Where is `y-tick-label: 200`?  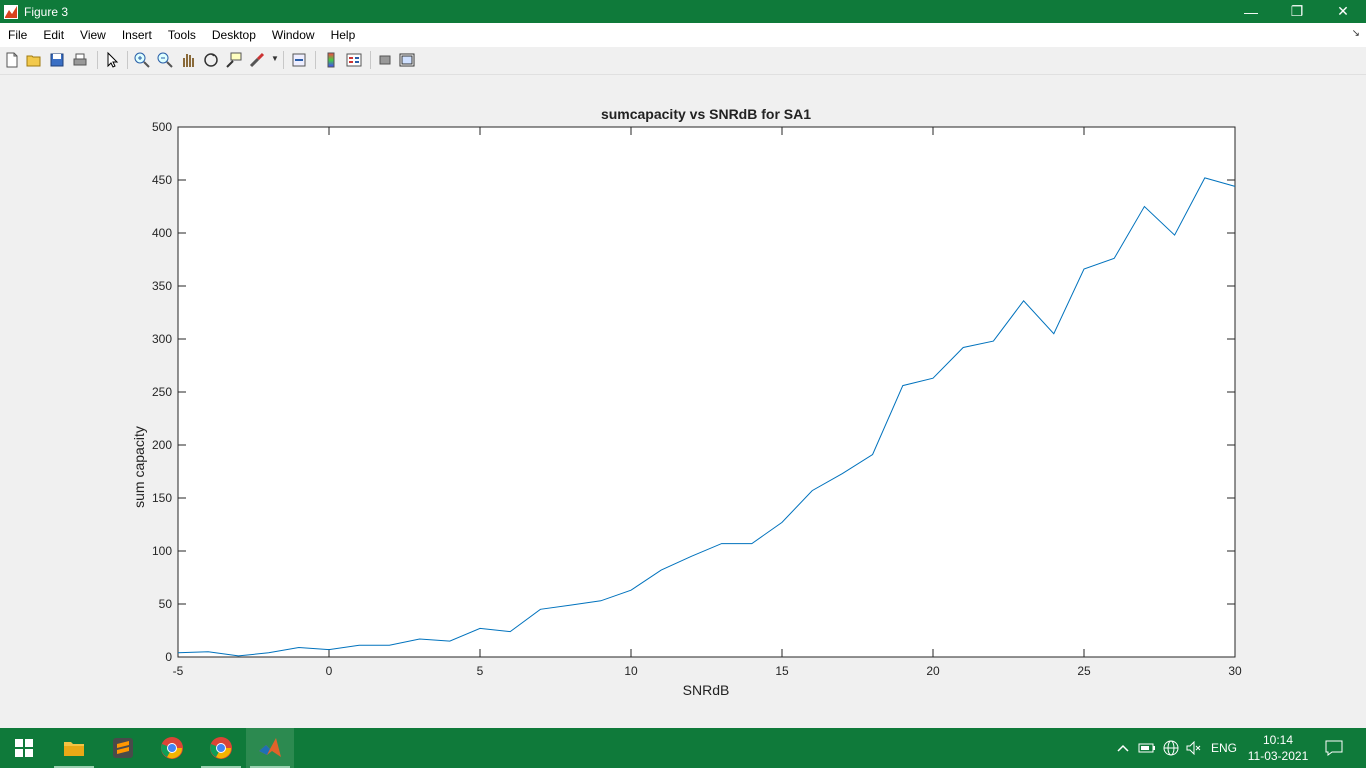
y-tick-label: 200 is located at coordinates (162, 445).